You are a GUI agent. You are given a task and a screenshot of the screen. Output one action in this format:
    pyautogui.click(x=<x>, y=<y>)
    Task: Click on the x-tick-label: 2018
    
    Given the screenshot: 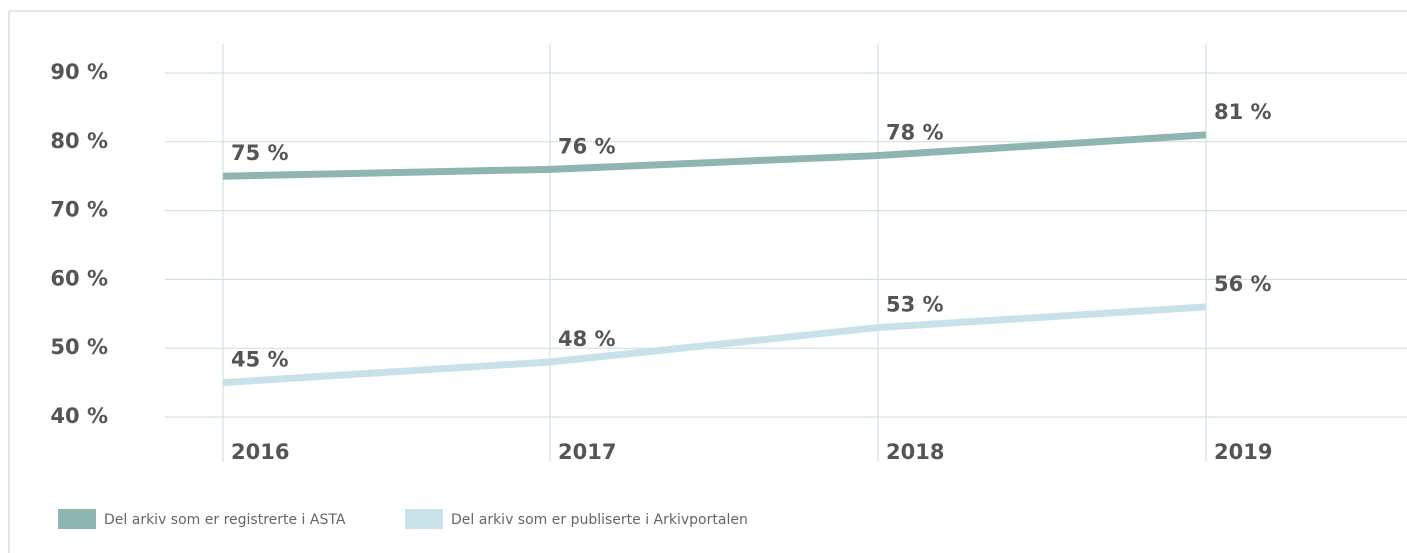 What is the action you would take?
    pyautogui.click(x=915, y=452)
    